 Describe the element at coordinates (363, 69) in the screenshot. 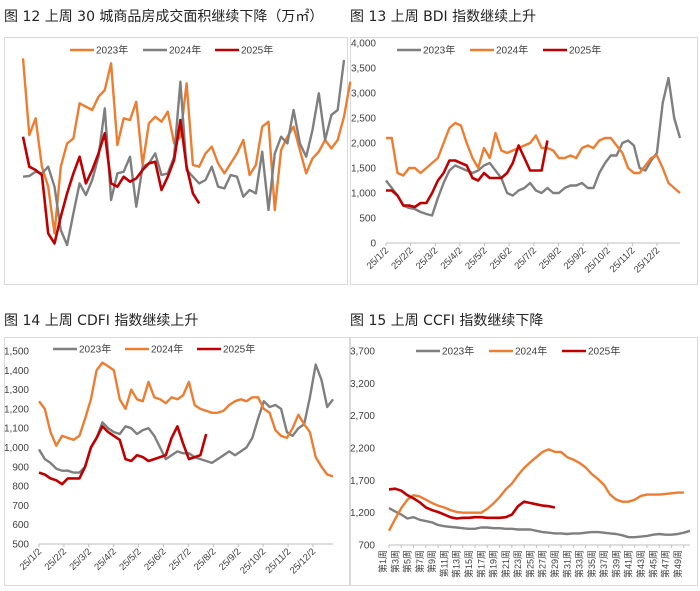

I see `y-tick-label: 3,500` at that location.